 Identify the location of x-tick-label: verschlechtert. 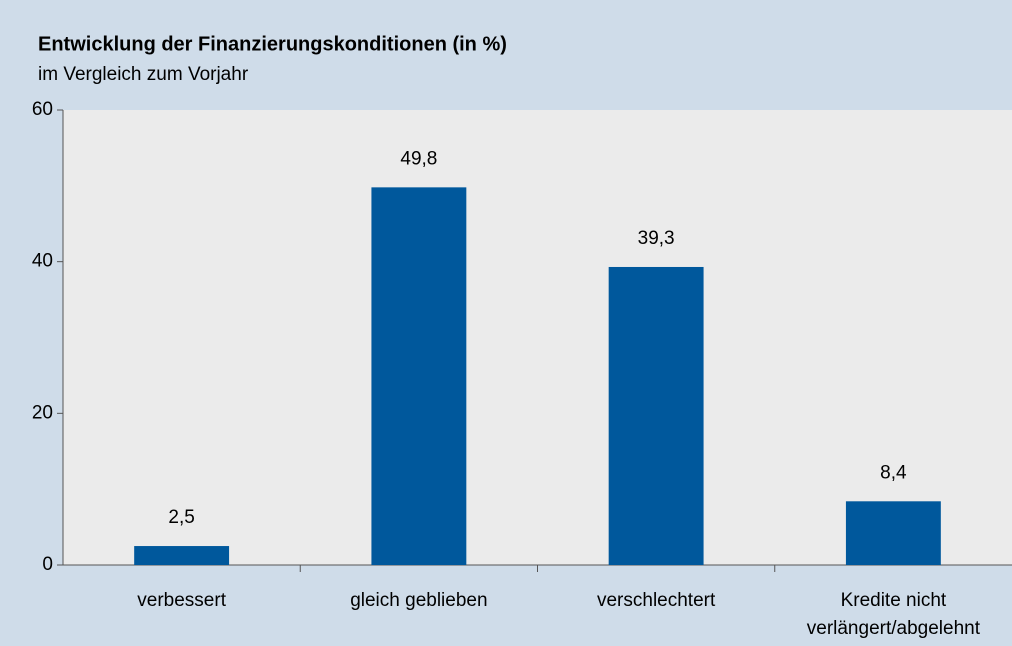
(656, 600).